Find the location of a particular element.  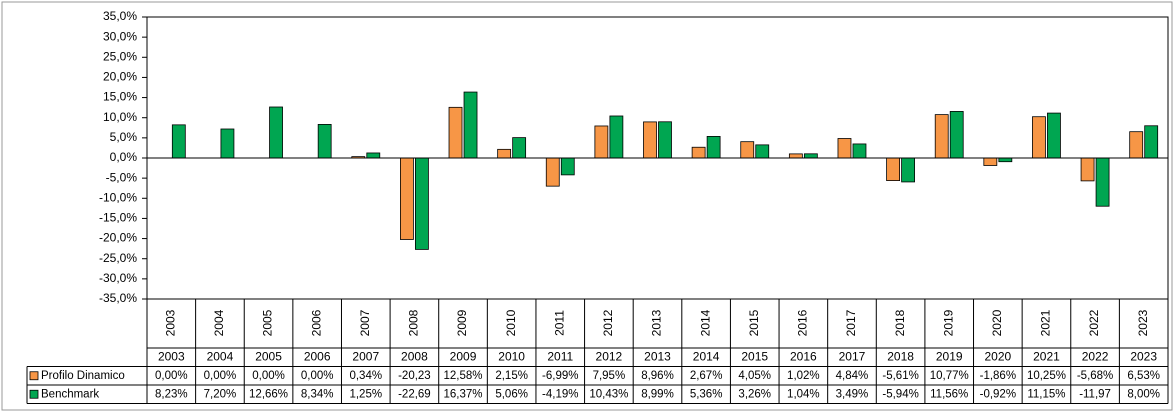

x-tick-label: 2003 is located at coordinates (170, 322).